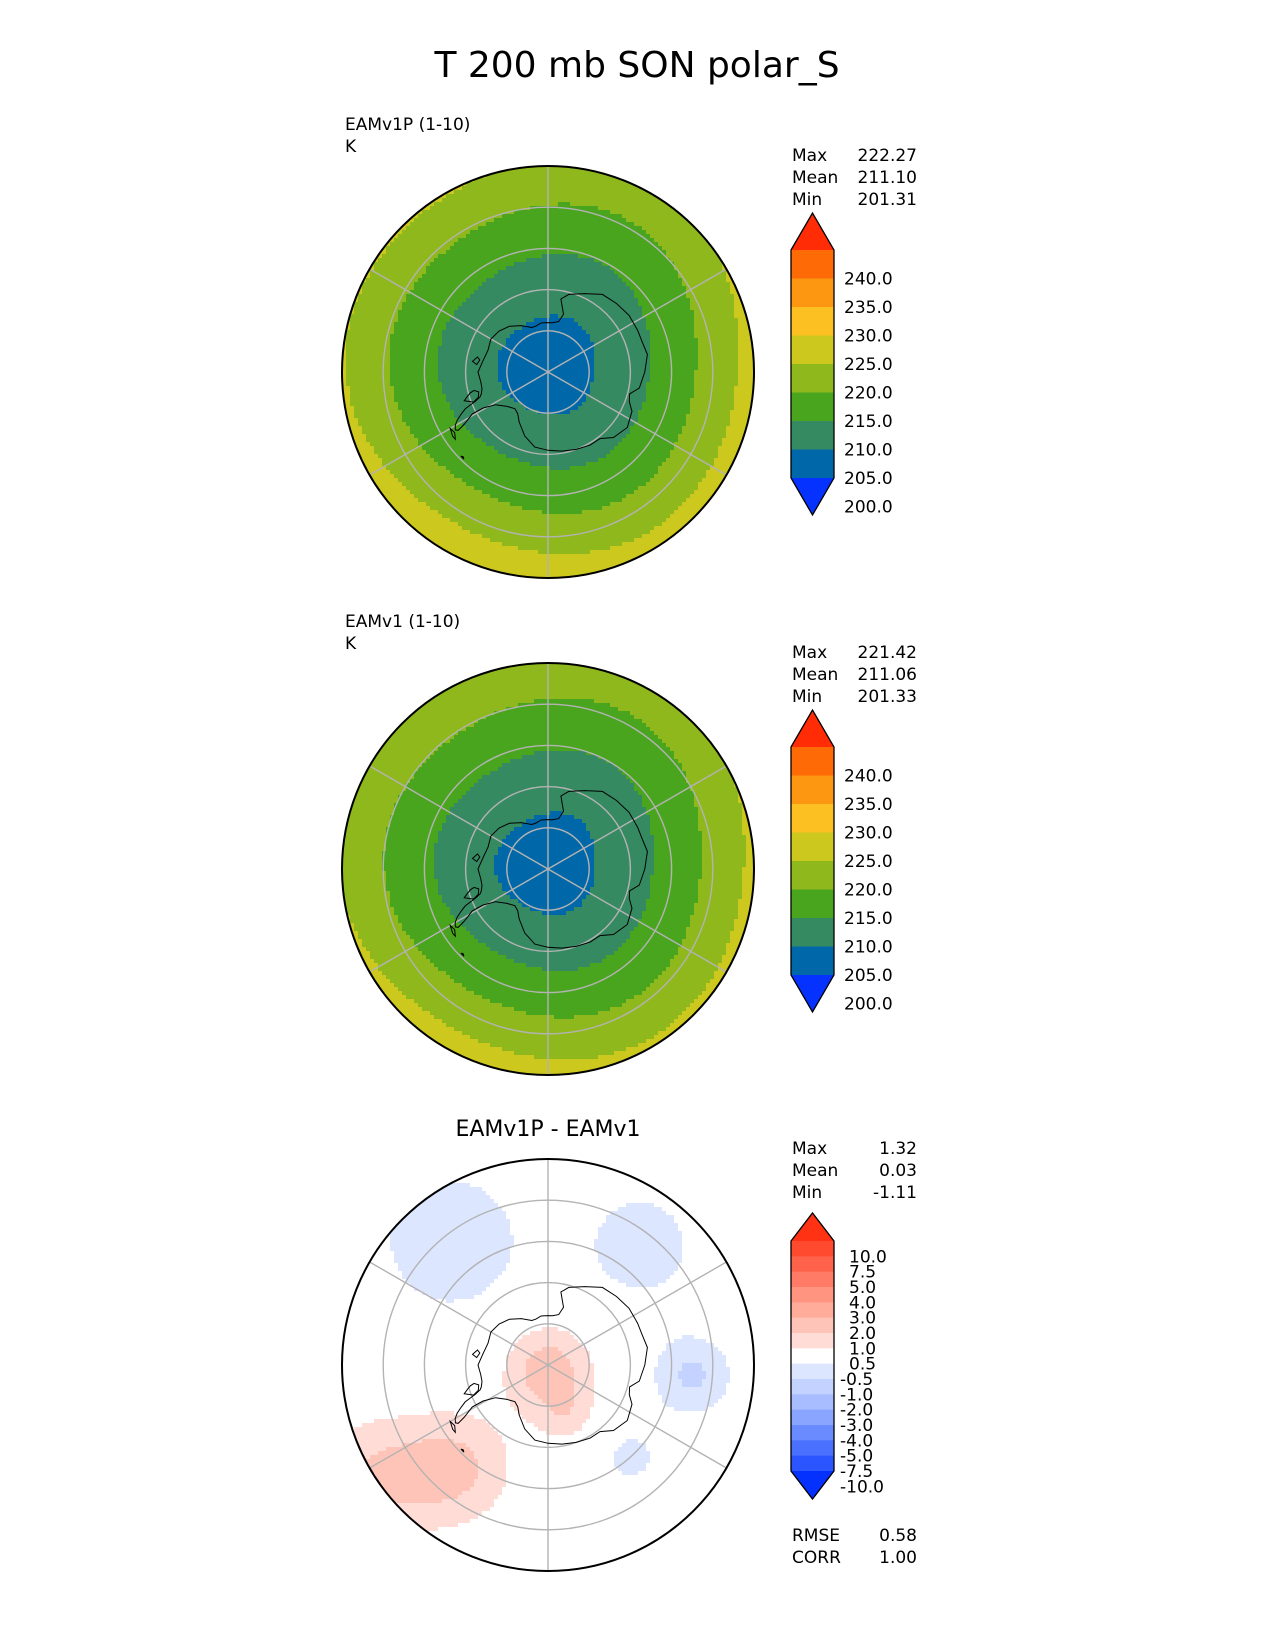 The width and height of the screenshot is (1275, 1650). I want to click on colorbar-tick-label: 205.0, so click(868, 976).